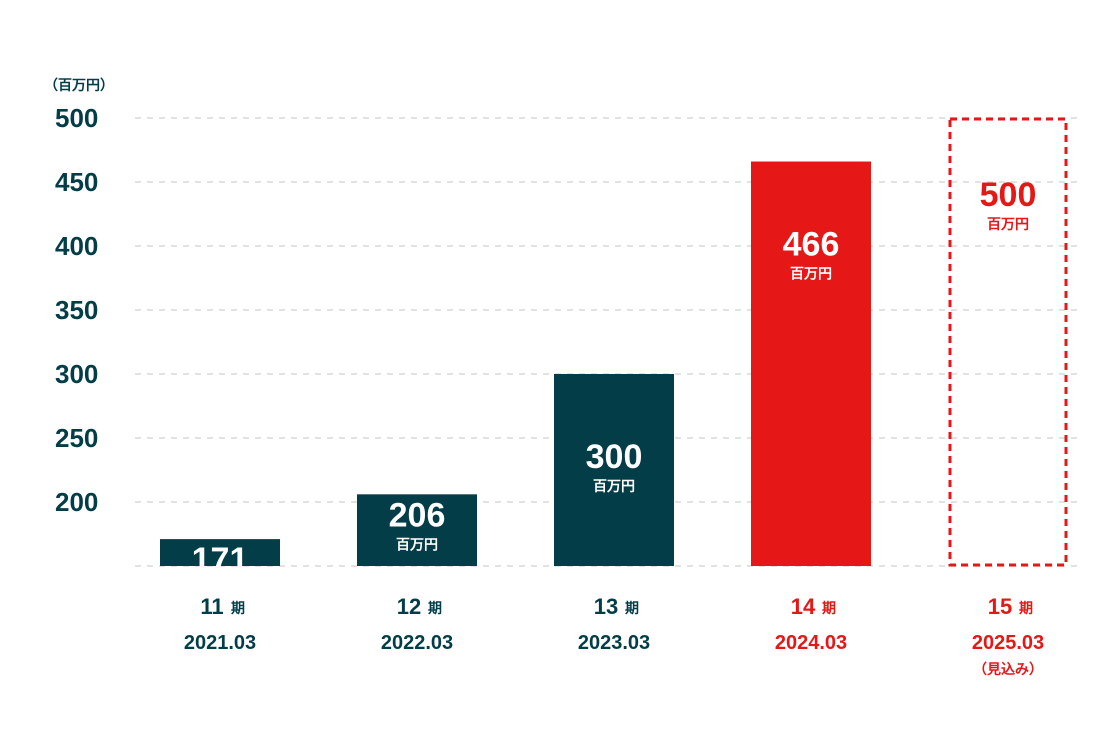 Image resolution: width=1120 pixels, height=755 pixels. What do you see at coordinates (614, 457) in the screenshot?
I see `bar-value-label: 300` at bounding box center [614, 457].